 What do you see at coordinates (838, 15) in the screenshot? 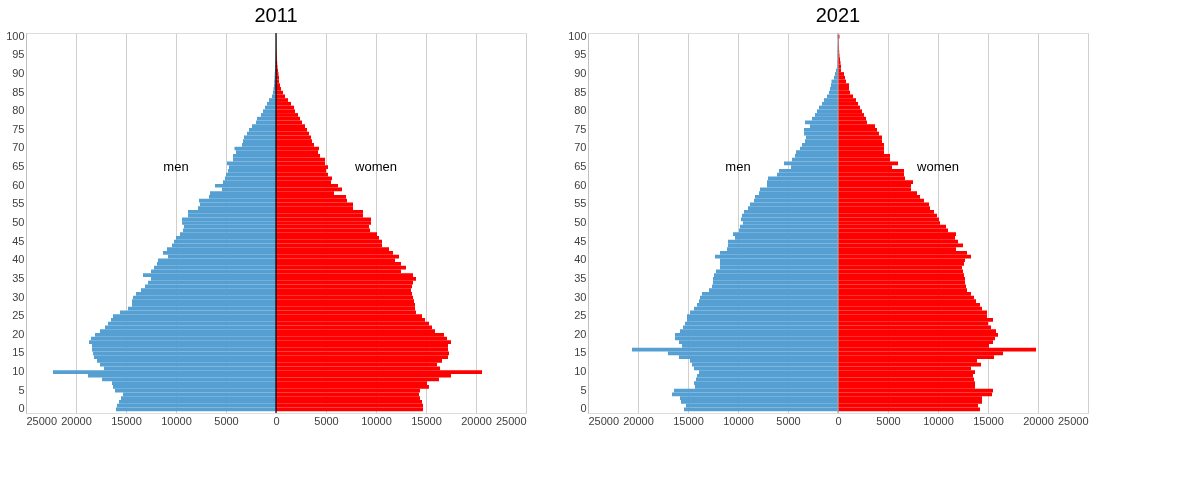
I see `chart-title: 2021` at bounding box center [838, 15].